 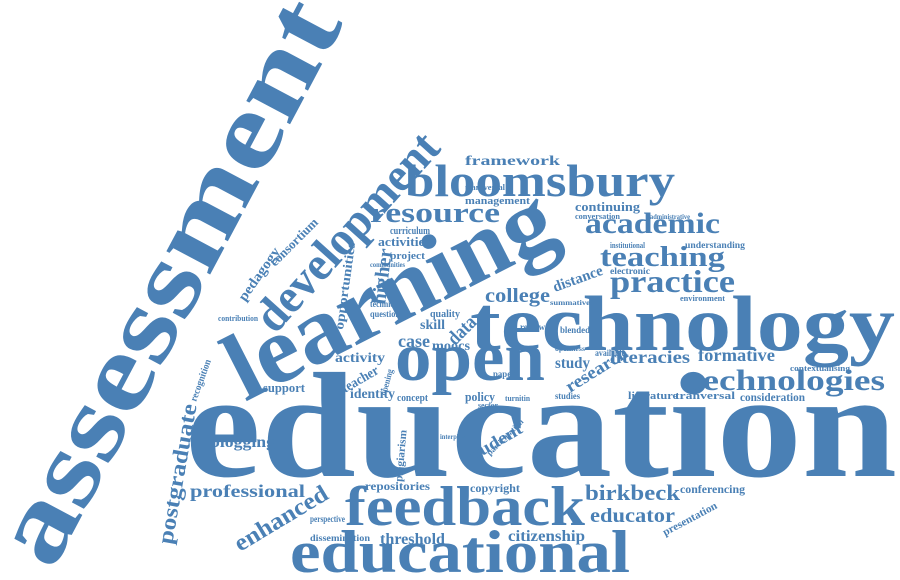 What do you see at coordinates (485, 187) in the screenshot?
I see `word: transversal` at bounding box center [485, 187].